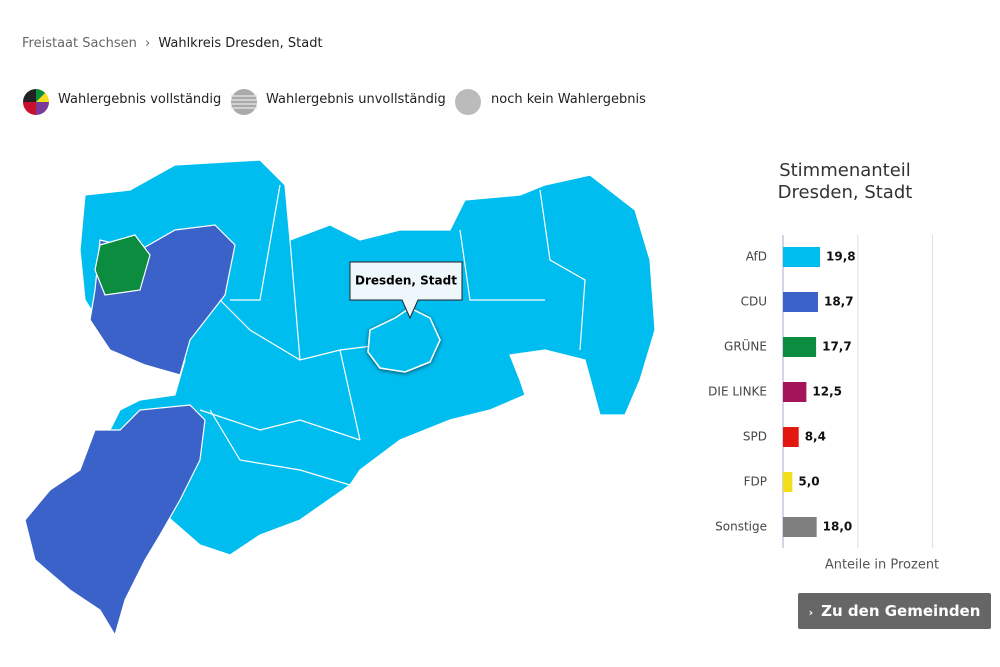 The image size is (1000, 667). I want to click on value-label: 18,7, so click(839, 302).